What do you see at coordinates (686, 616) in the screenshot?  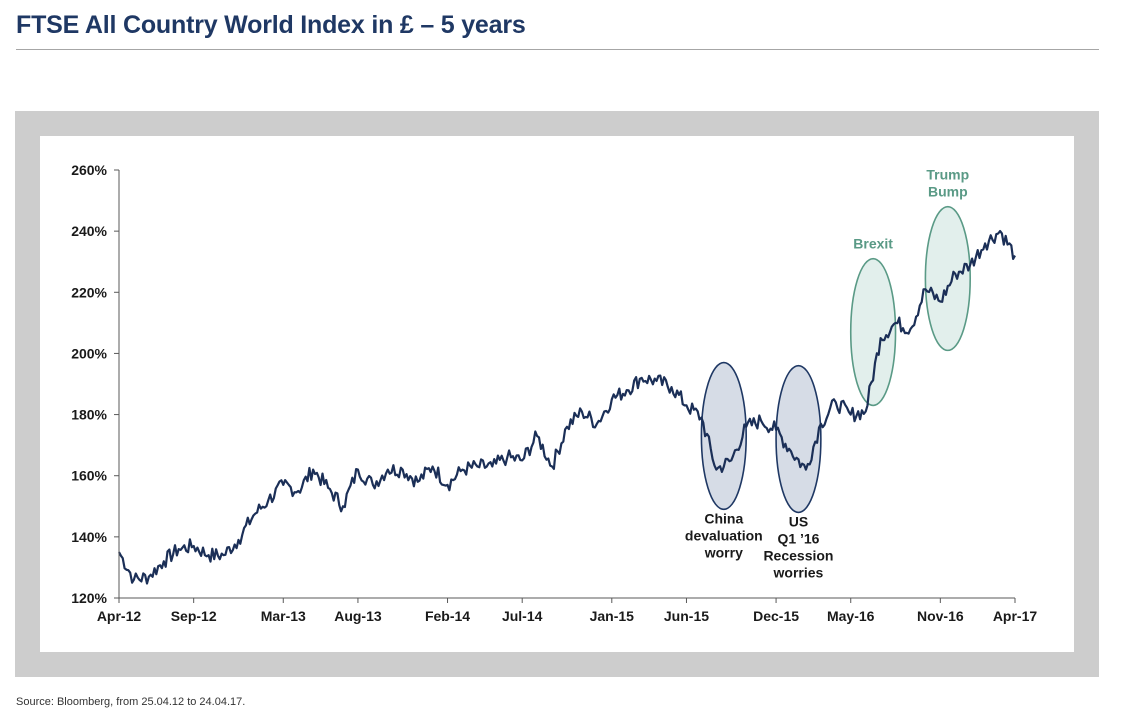 I see `x-tick-label: Jun-15` at bounding box center [686, 616].